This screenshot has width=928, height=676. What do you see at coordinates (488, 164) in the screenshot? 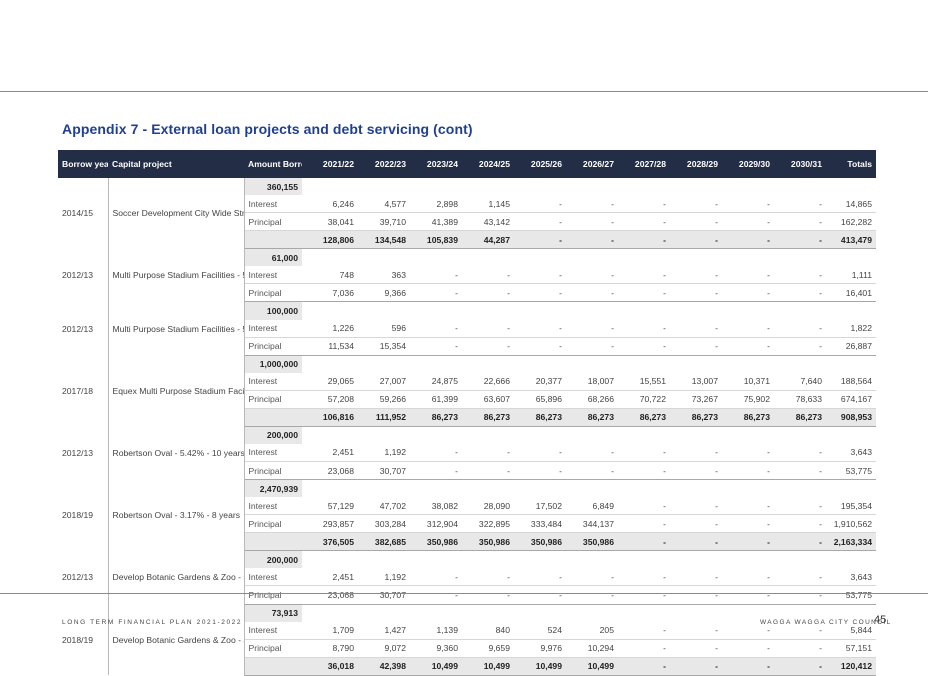
I see `header-year-2024-25: 2024/25` at bounding box center [488, 164].